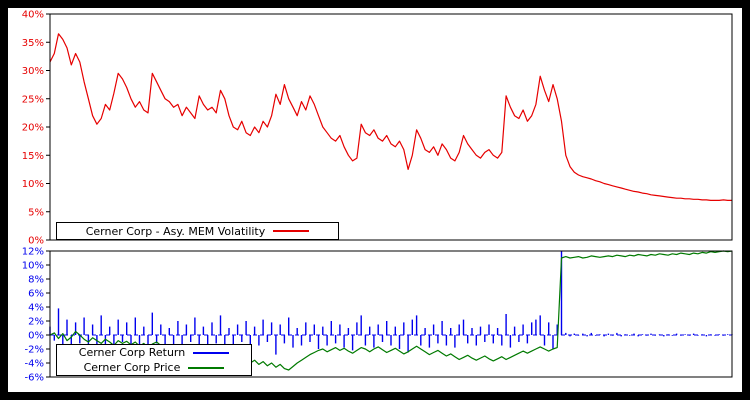  I want to click on return-price-legend: Cerner Corp Return Cerner Corp Price, so click(154, 360).